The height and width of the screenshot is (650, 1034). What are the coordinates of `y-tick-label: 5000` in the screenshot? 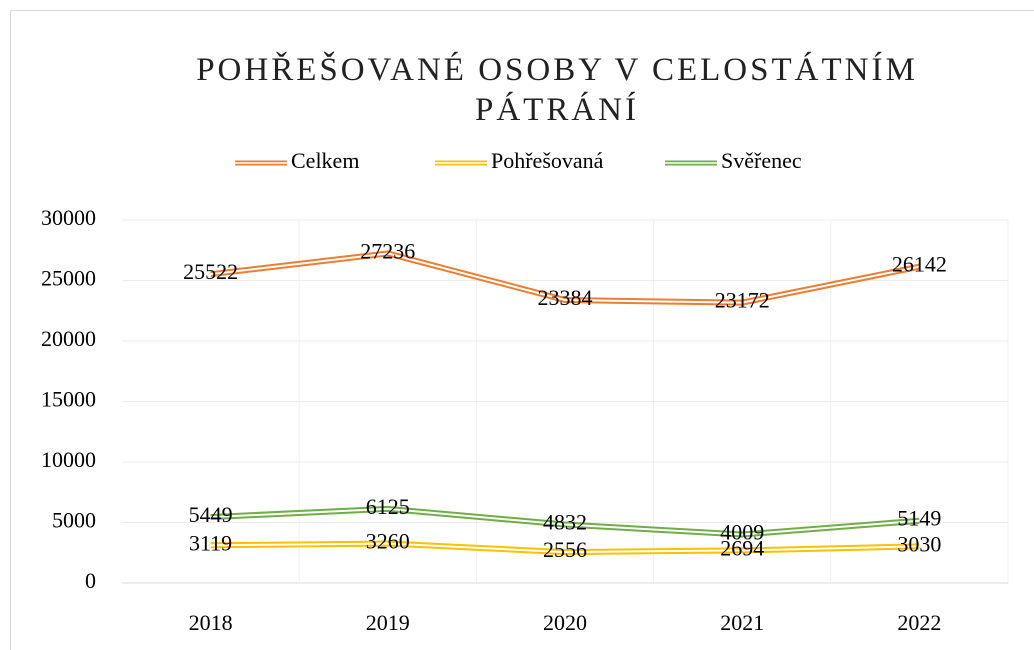 It's located at (74, 520).